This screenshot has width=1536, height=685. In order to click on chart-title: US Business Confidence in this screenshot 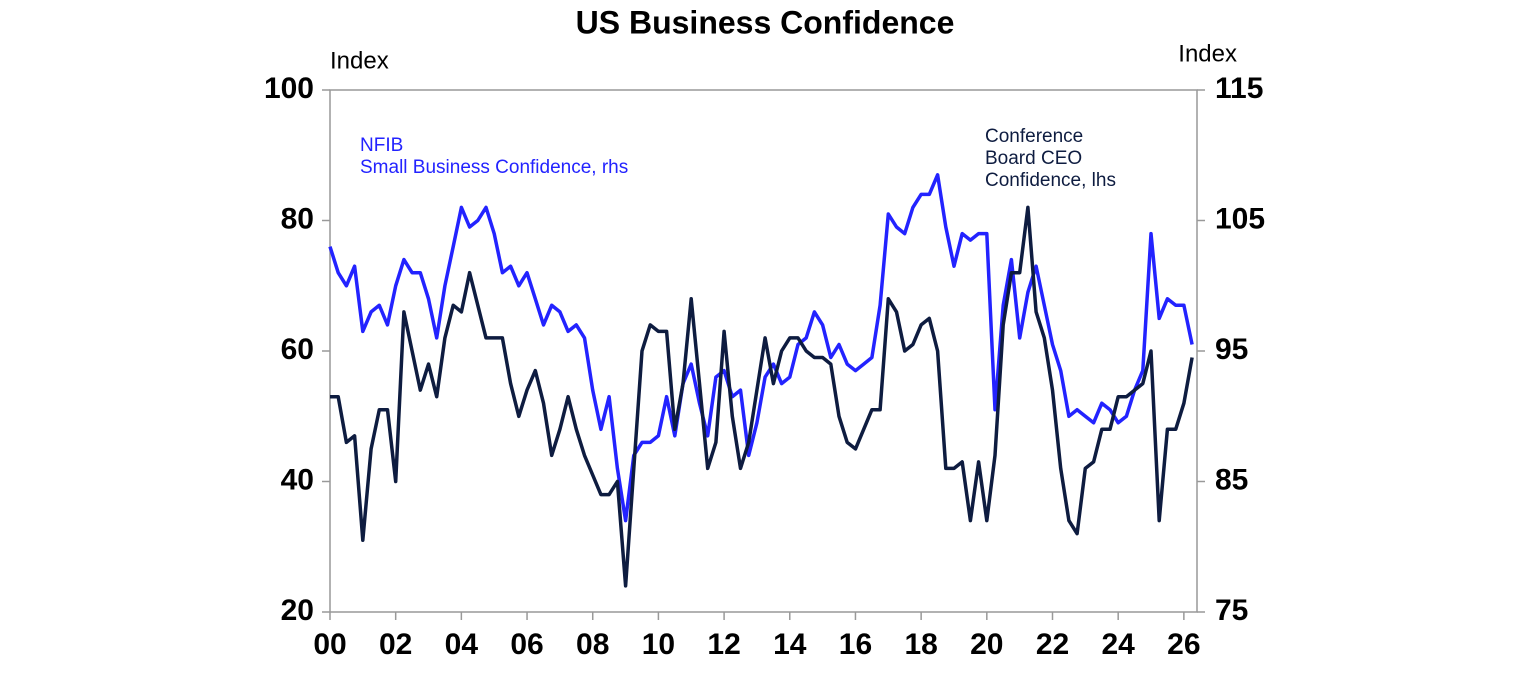, I will do `click(765, 22)`.